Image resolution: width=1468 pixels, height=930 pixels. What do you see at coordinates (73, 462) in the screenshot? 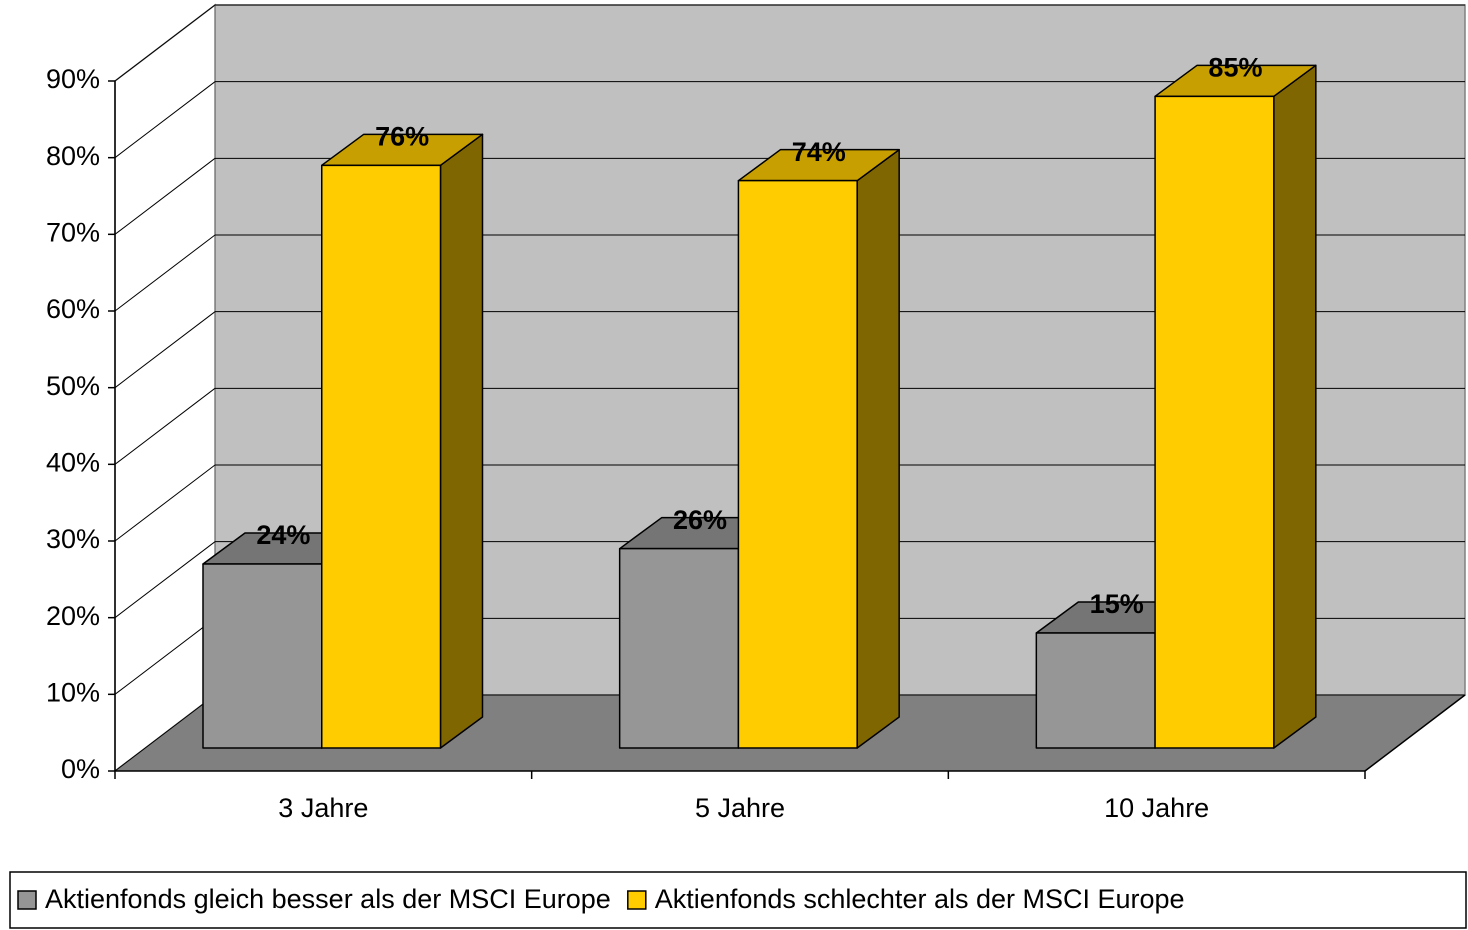
I see `y-tick-label: 40%` at bounding box center [73, 462].